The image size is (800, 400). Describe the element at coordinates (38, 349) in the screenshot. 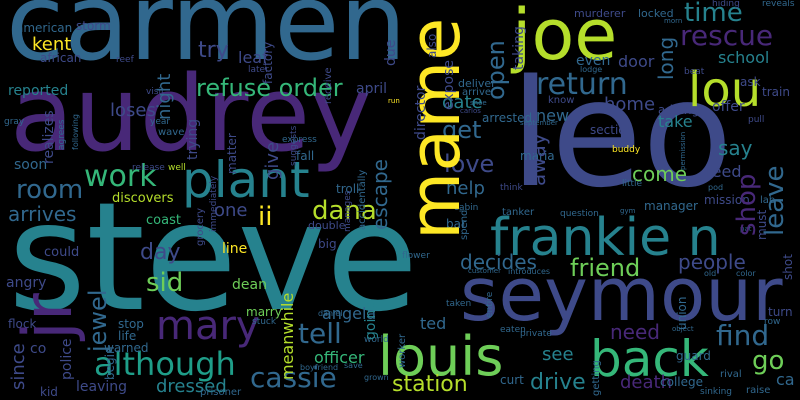

I see `word-co: co` at that location.